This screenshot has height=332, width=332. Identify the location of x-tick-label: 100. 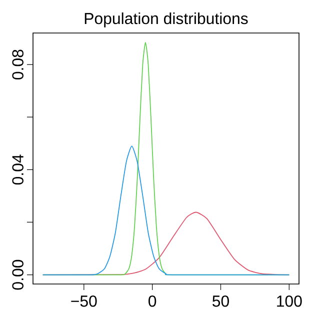
(289, 301).